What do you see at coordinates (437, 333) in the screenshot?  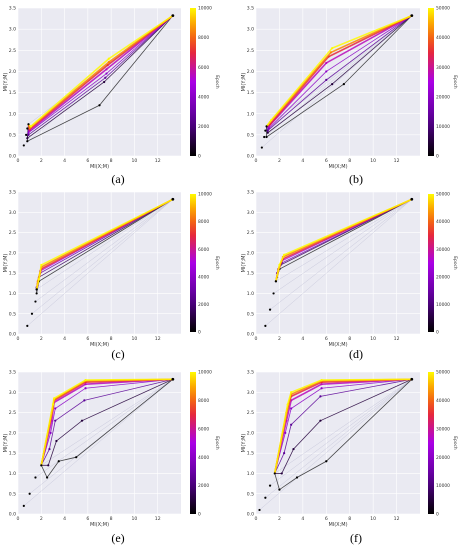 I see `colorbar-tick-label: 0` at bounding box center [437, 333].